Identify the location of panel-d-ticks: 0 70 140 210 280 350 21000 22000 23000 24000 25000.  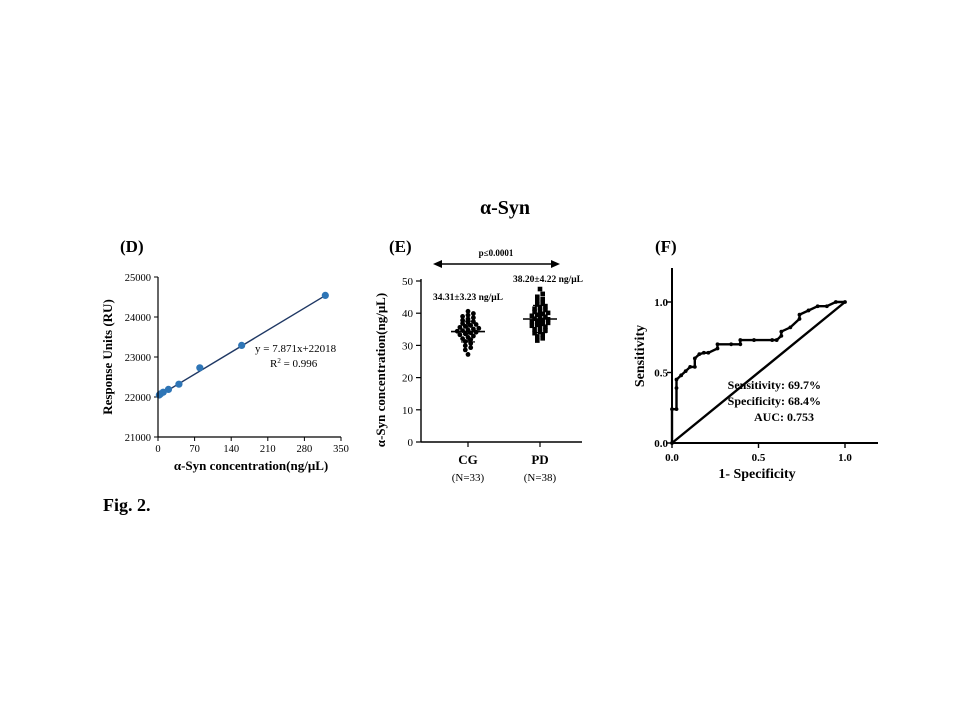
(237, 364).